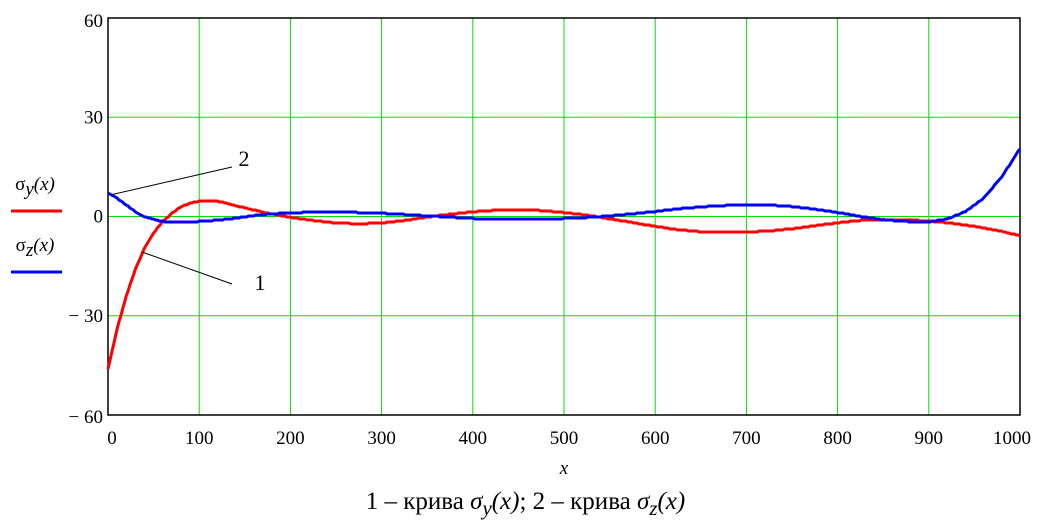  Describe the element at coordinates (35, 187) in the screenshot. I see `legend-label-1: σy(x)` at that location.